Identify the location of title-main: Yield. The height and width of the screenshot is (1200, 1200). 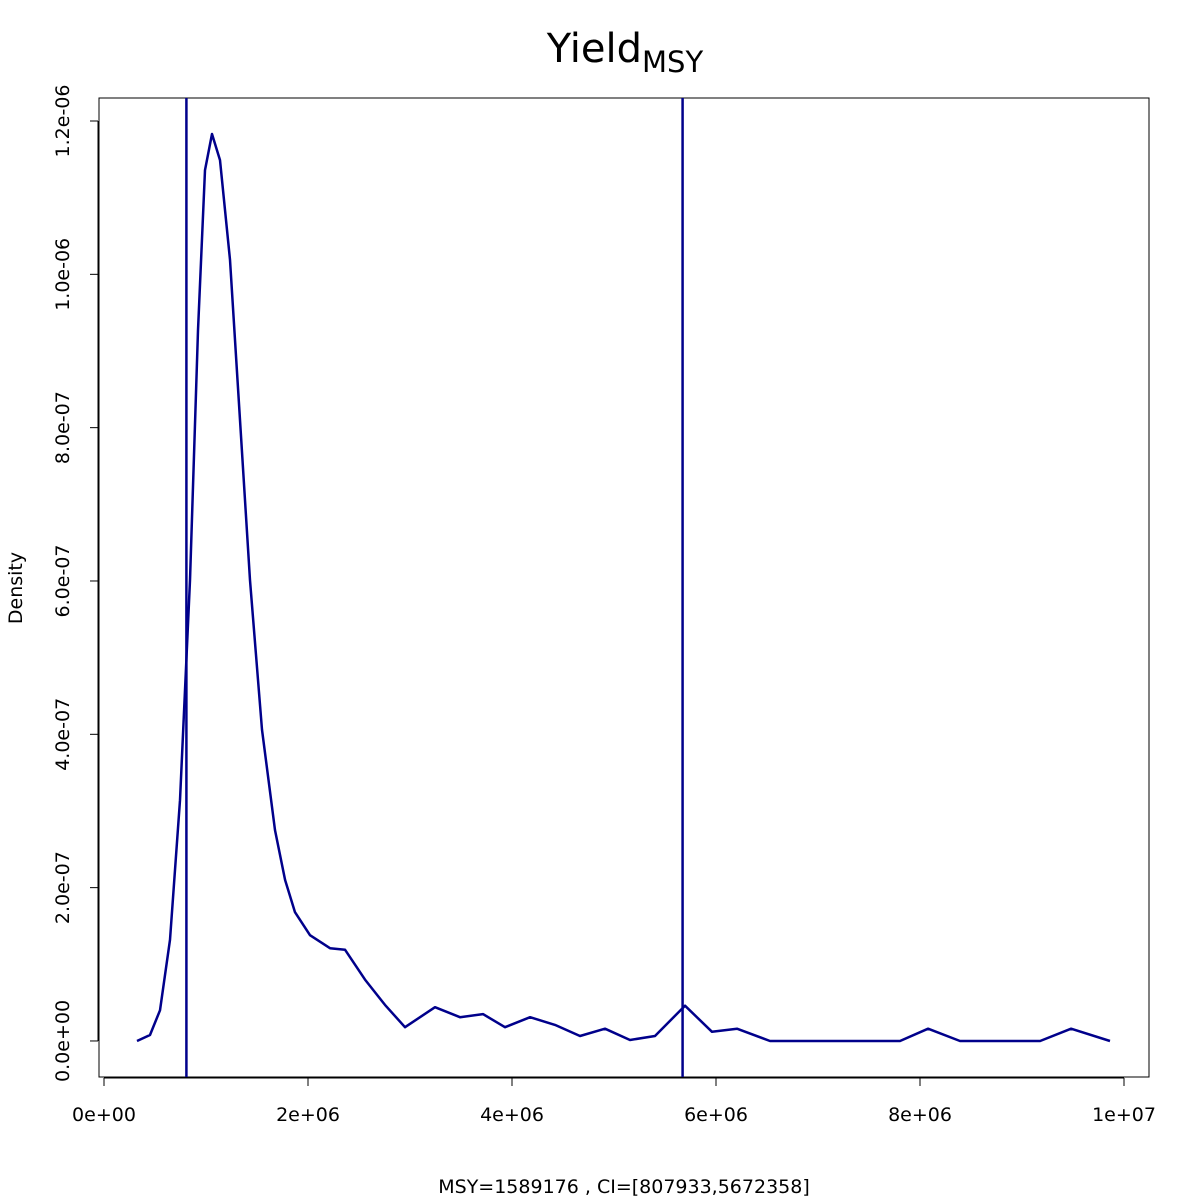
(594, 49).